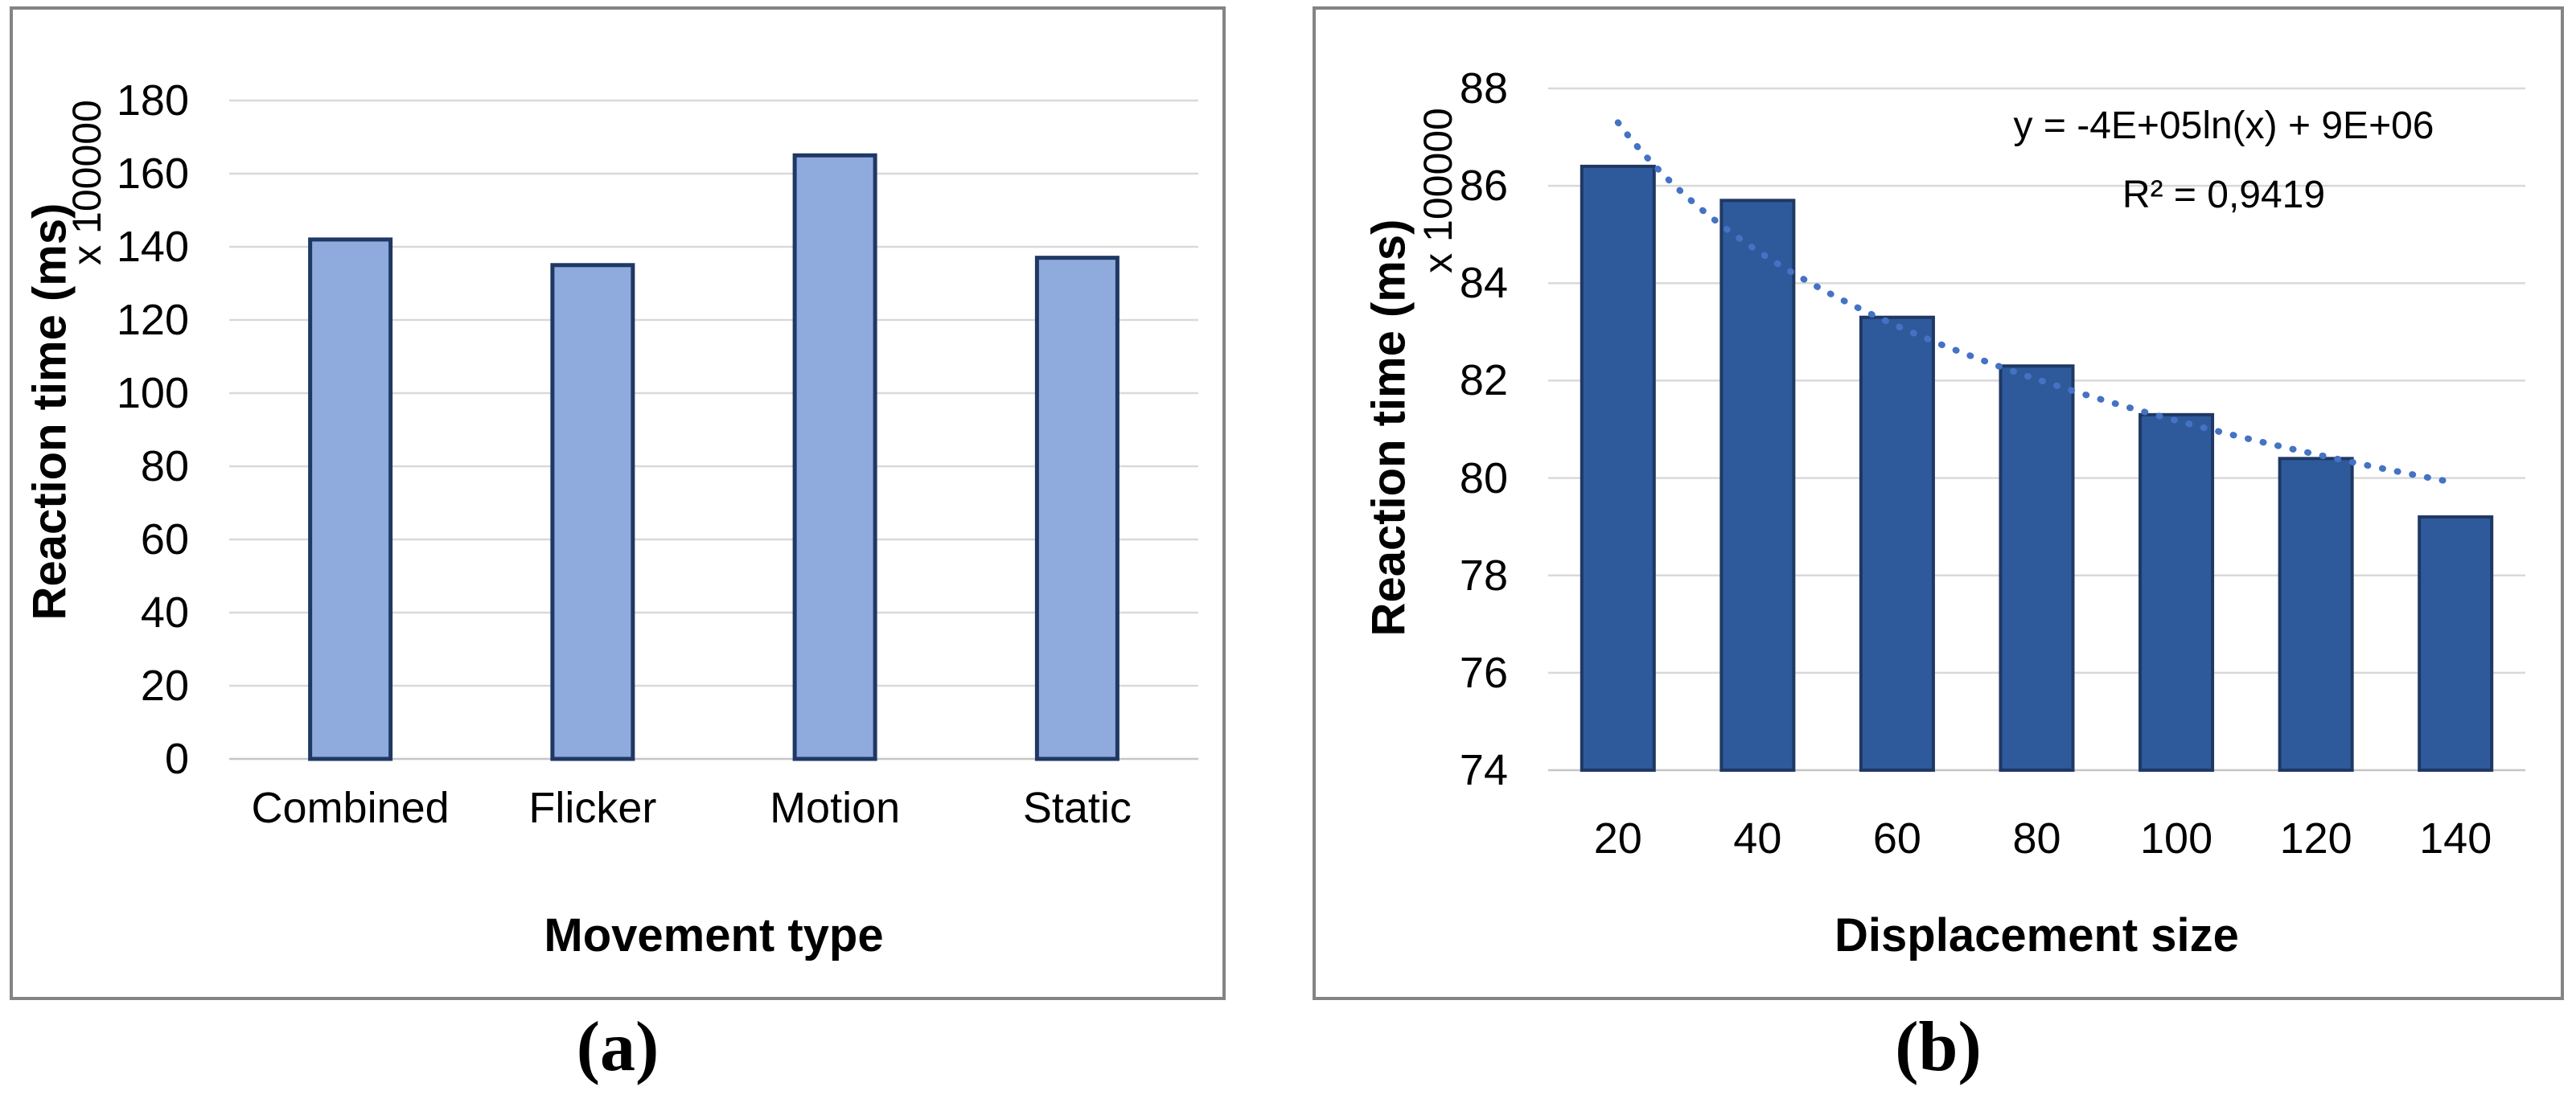  What do you see at coordinates (1077, 508) in the screenshot?
I see `bar-Static` at bounding box center [1077, 508].